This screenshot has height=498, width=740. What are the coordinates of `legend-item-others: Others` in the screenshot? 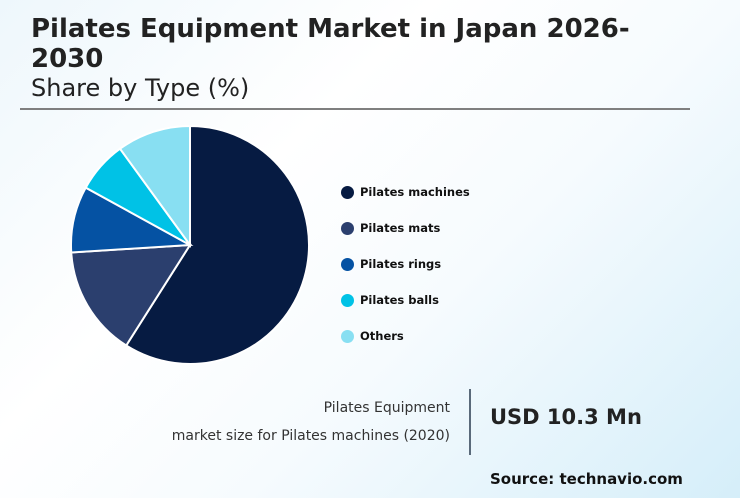 It's located at (405, 336).